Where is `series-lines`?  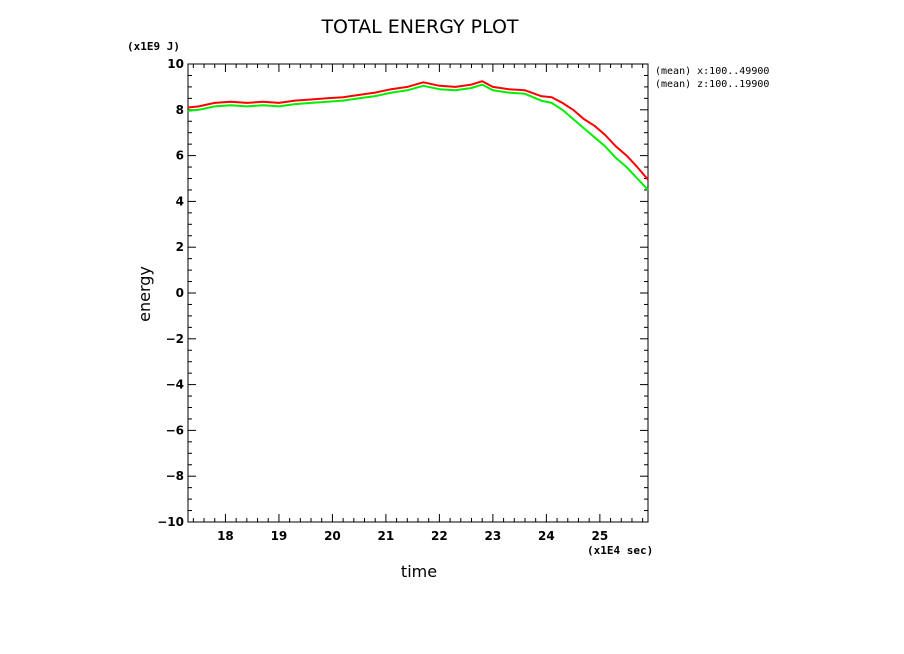
series-lines is located at coordinates (418, 135).